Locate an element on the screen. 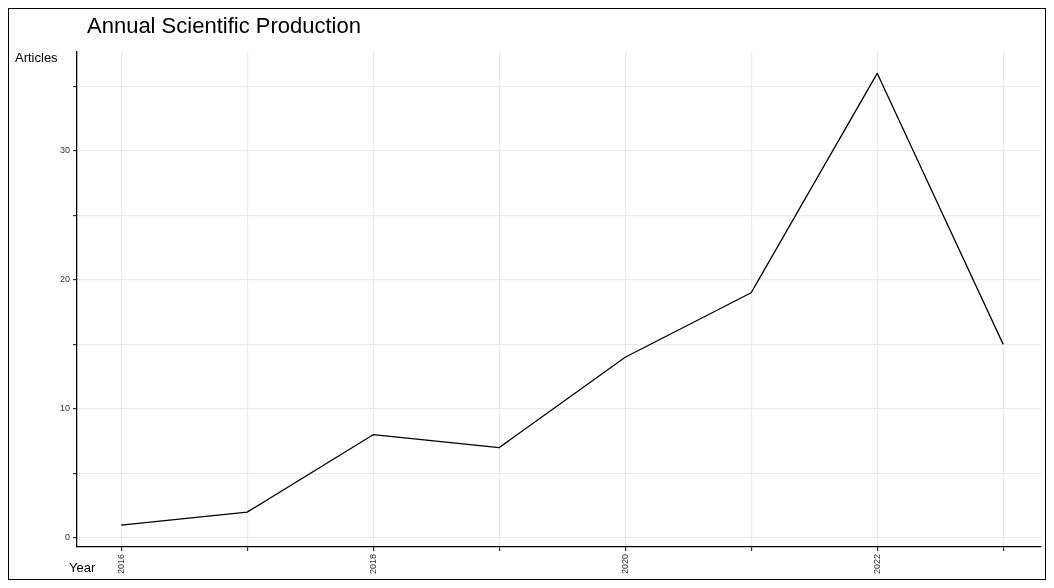 This screenshot has height=588, width=1054. y-tick-label: 20 is located at coordinates (65, 279).